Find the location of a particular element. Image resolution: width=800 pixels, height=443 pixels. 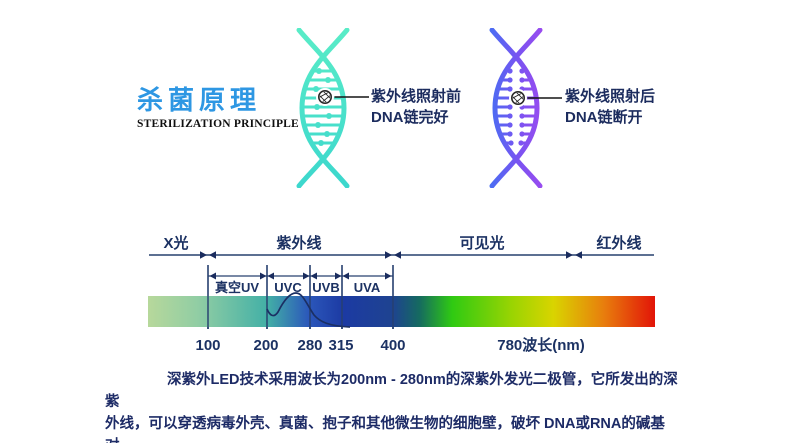

tick-200: 200 is located at coordinates (265, 345).